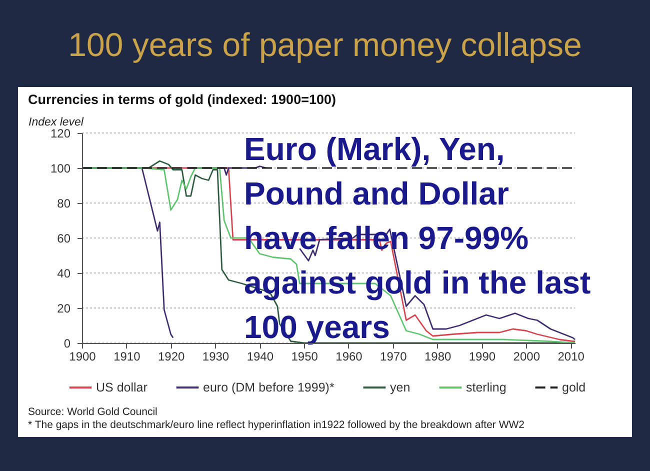 Image resolution: width=650 pixels, height=471 pixels. Describe the element at coordinates (127, 357) in the screenshot. I see `x-tick-label: 1910` at that location.